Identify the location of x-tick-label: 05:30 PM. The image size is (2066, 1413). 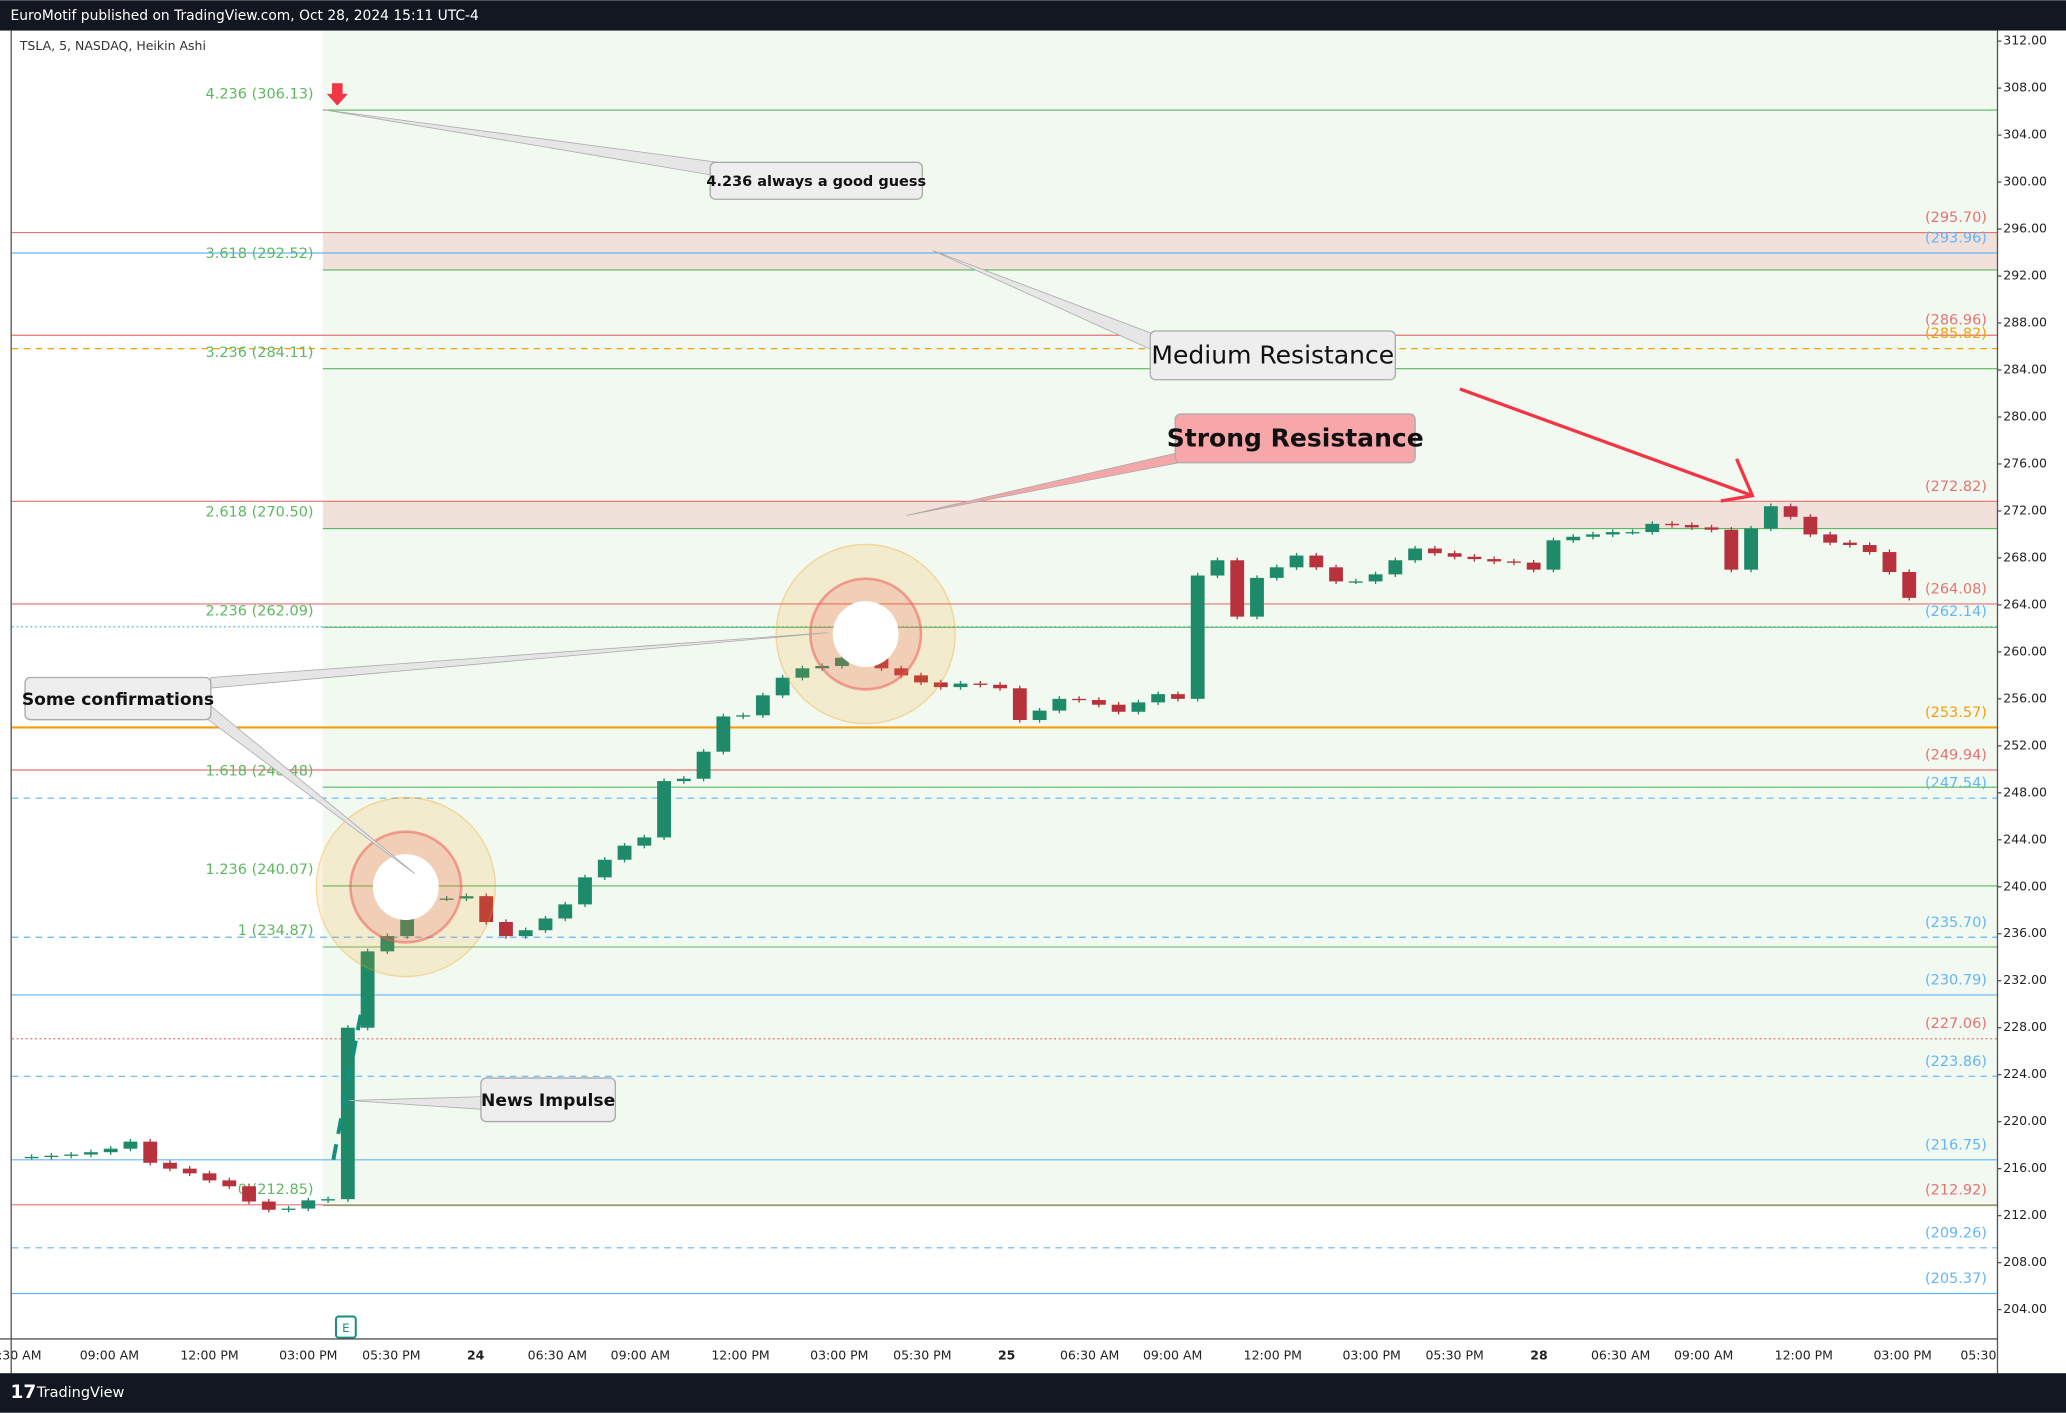
(1454, 1355).